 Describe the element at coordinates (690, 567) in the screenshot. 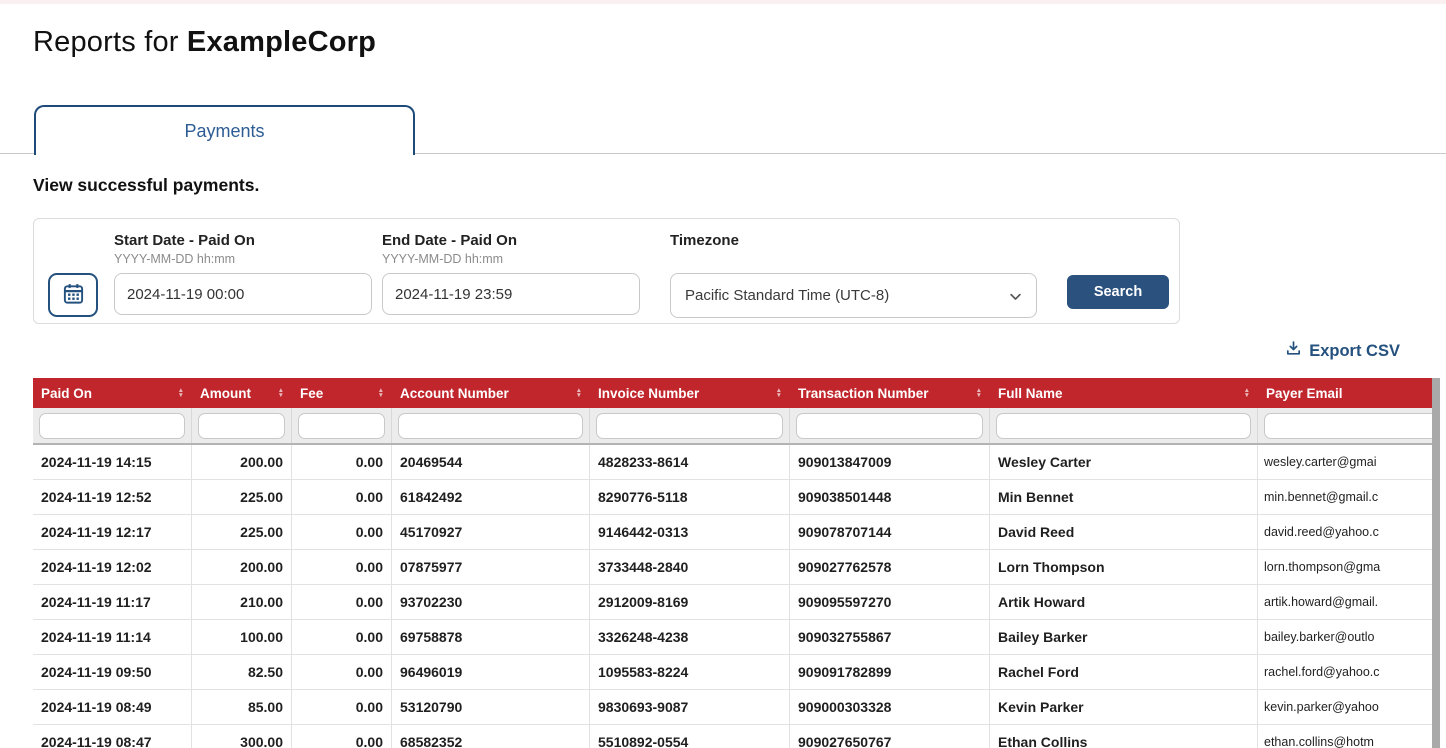

I see `cell-invoice-number: 3733448-2840` at that location.